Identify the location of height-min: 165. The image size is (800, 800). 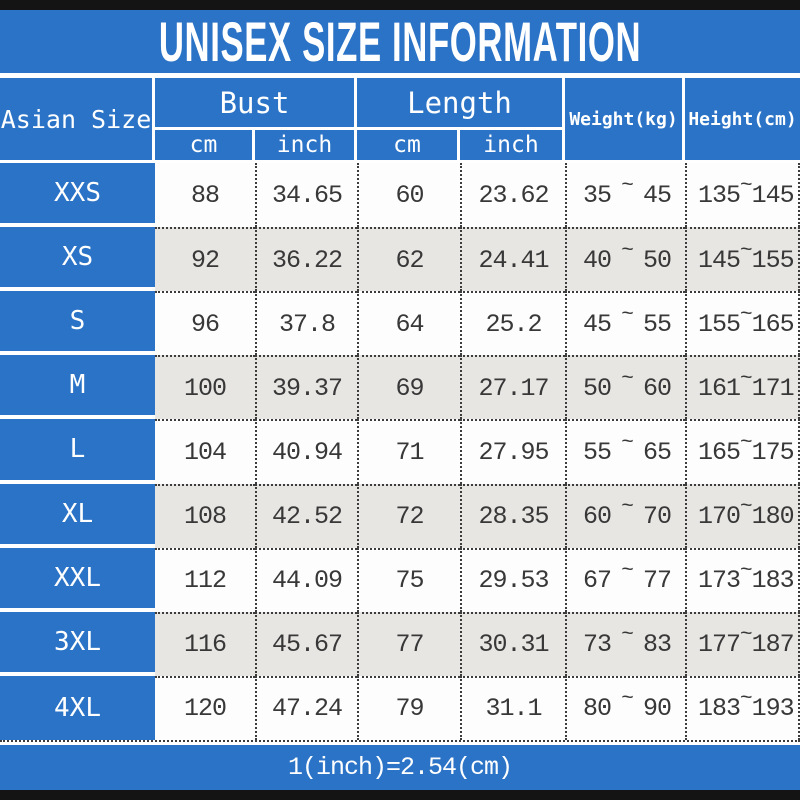
(719, 452).